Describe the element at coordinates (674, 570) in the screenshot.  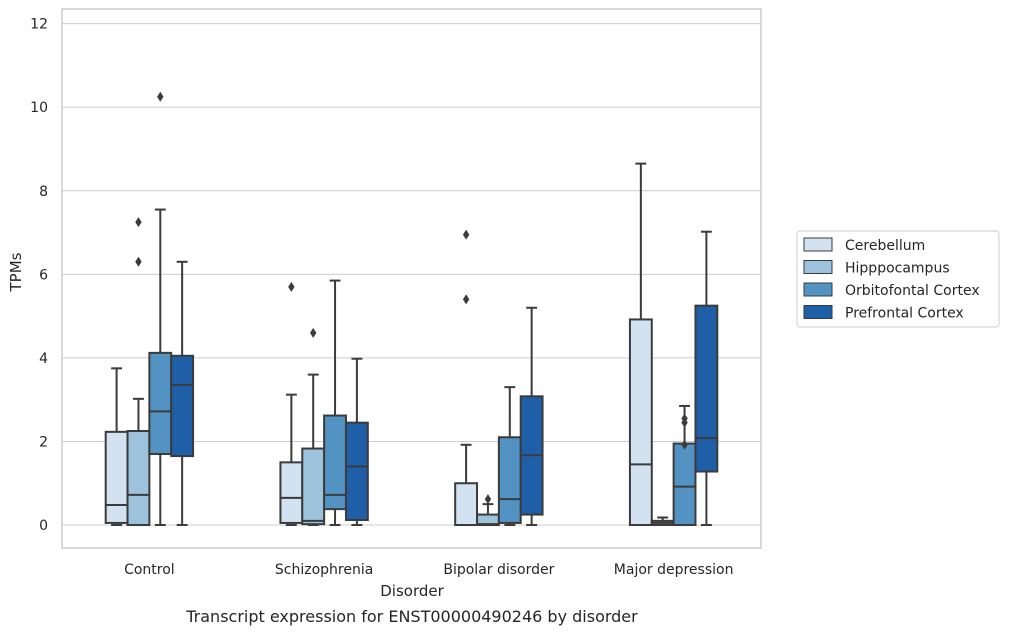
I see `x-tick-label: Major depression` at that location.